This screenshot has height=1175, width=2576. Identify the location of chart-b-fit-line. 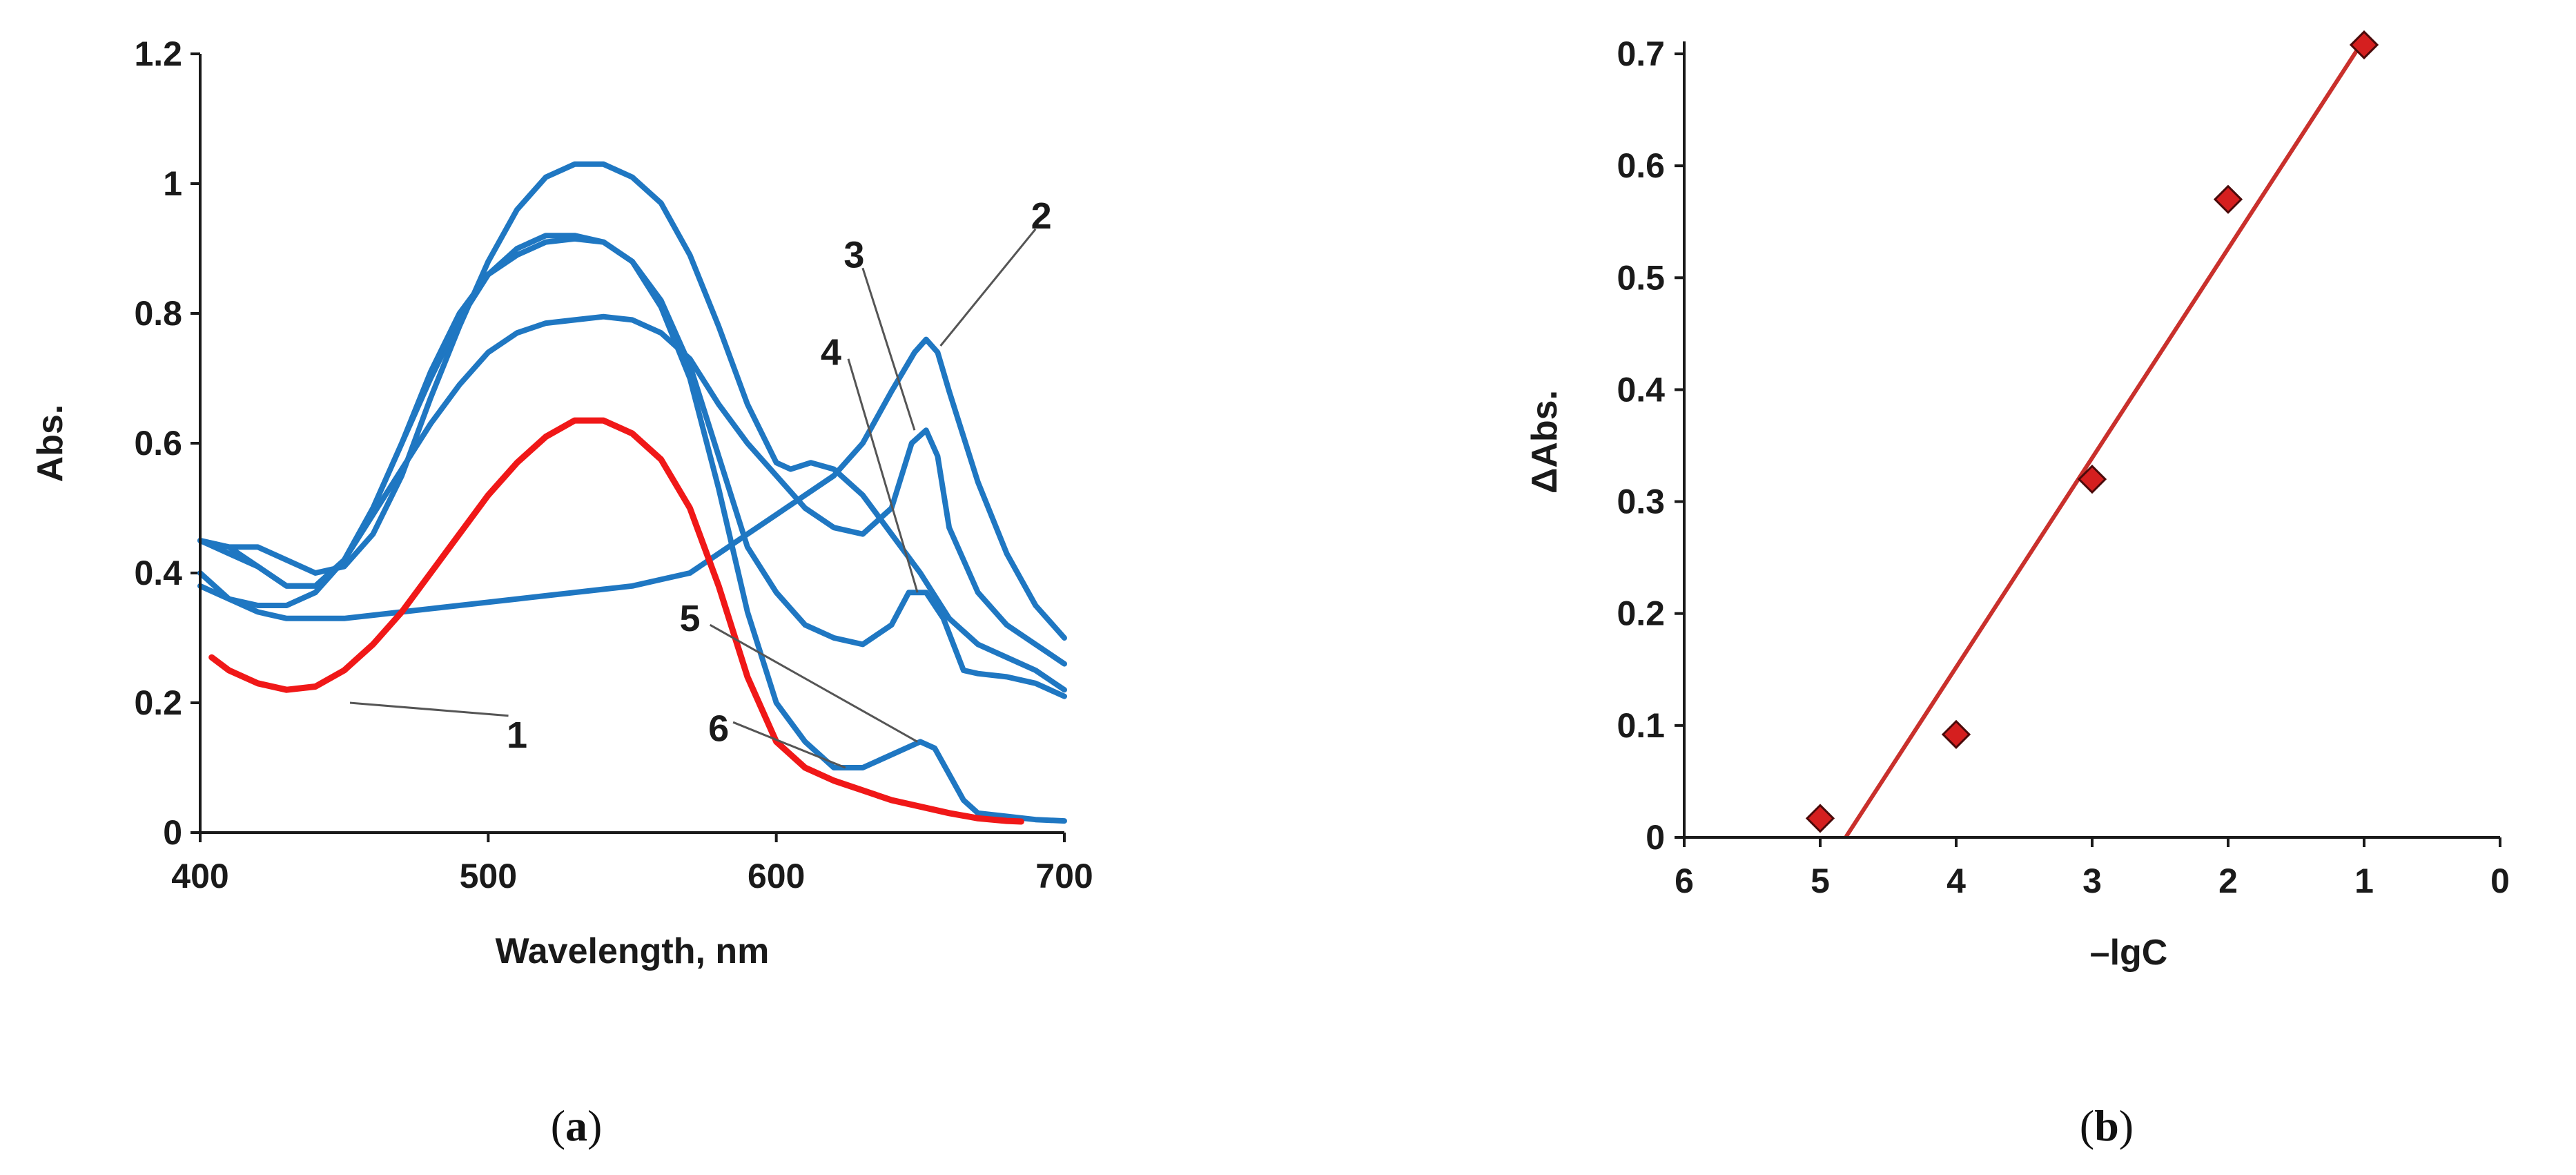
(2103, 440).